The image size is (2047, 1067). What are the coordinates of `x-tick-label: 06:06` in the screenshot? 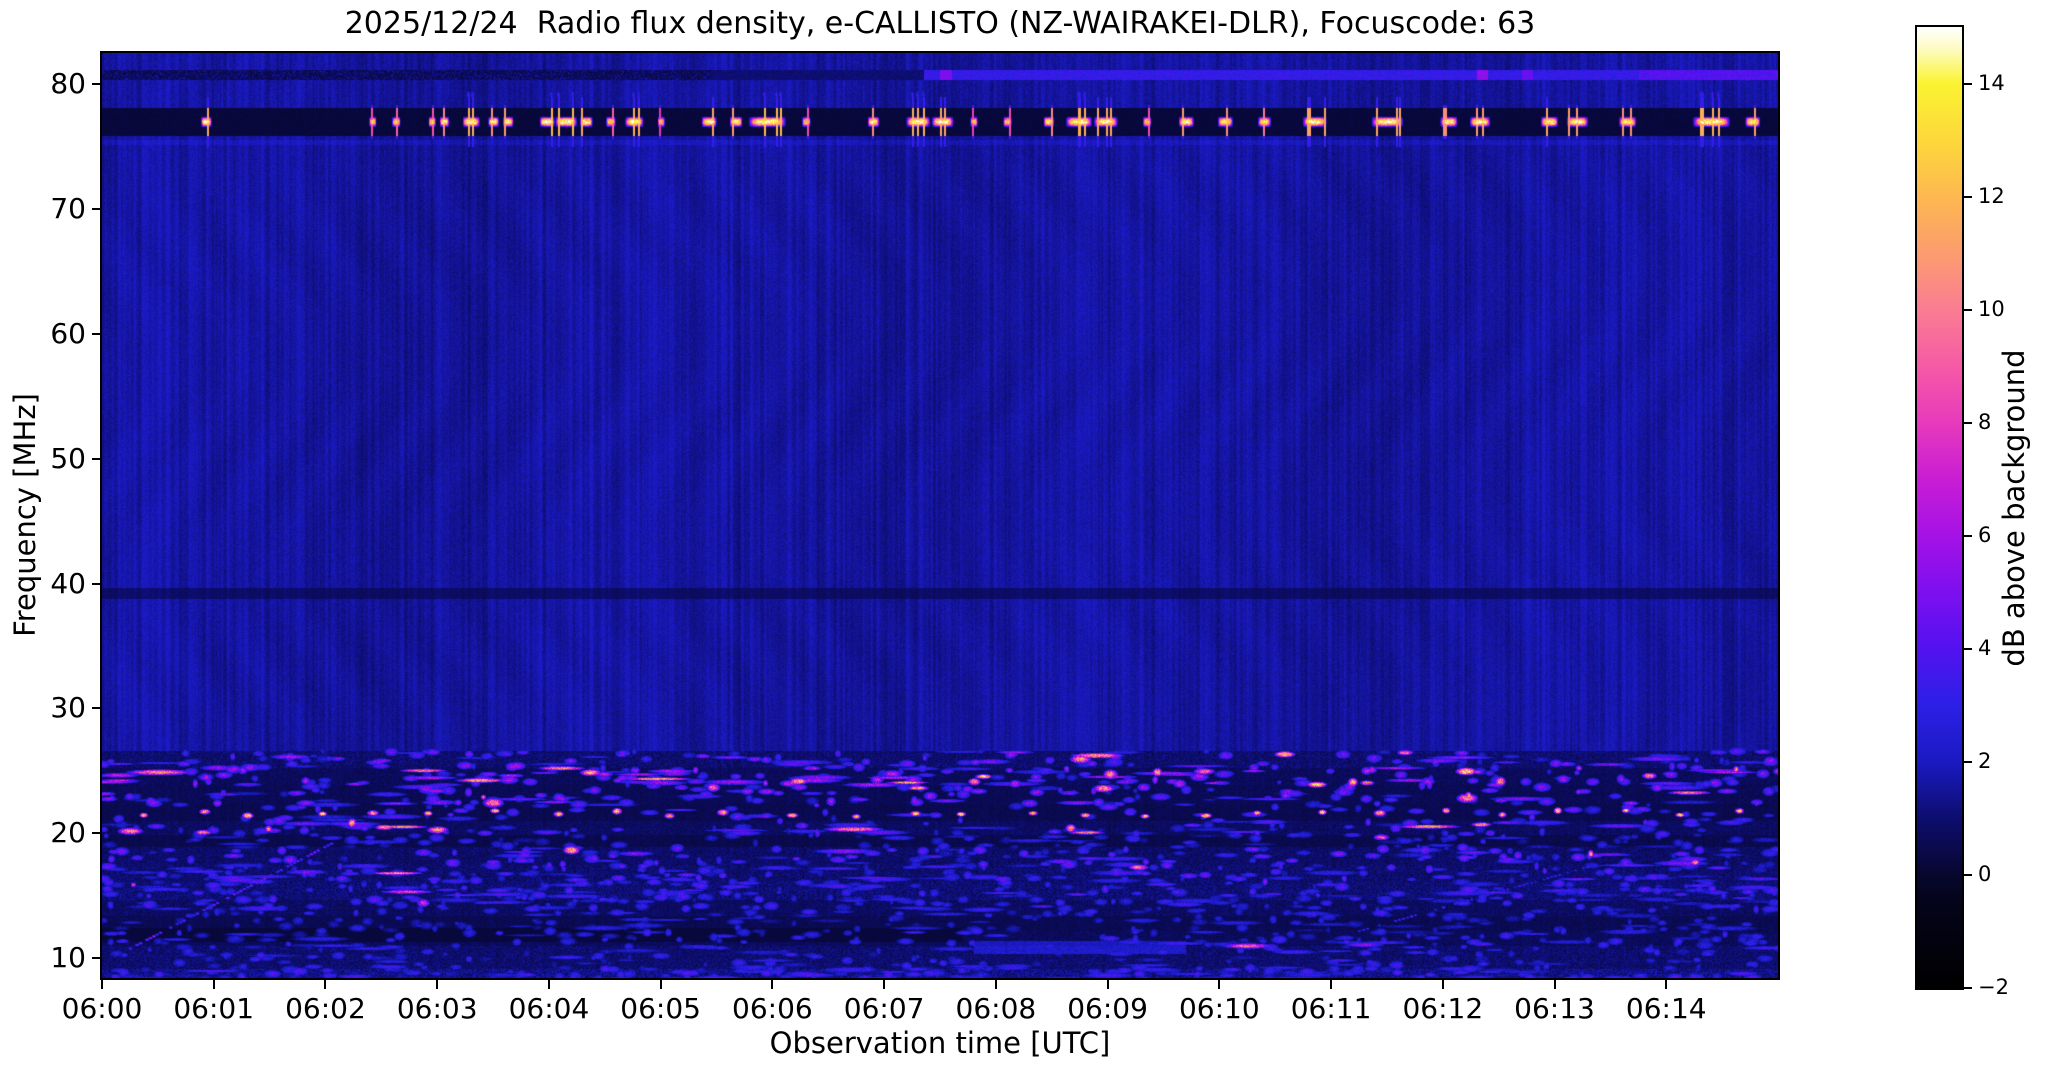 It's located at (772, 1008).